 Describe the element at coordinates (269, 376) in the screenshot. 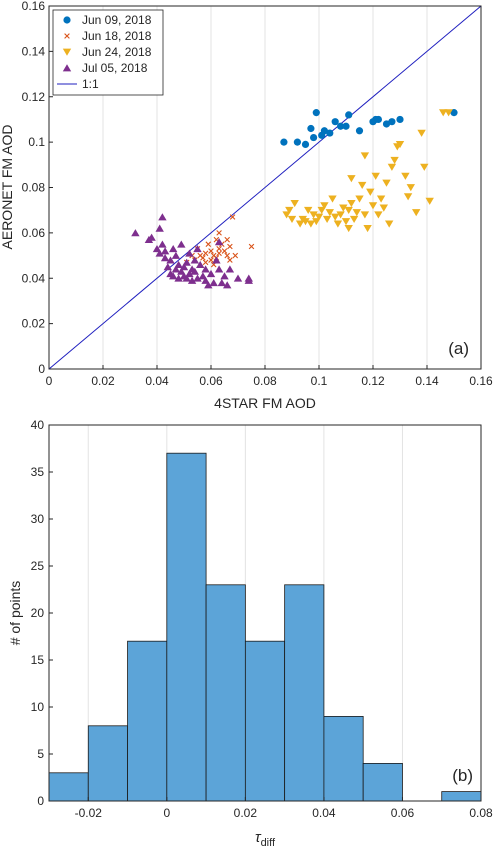

I see `scatter-x-ticks: 0 0.02 0.04 0.06 0.08 0.1 0.12 0.14 0.16` at that location.